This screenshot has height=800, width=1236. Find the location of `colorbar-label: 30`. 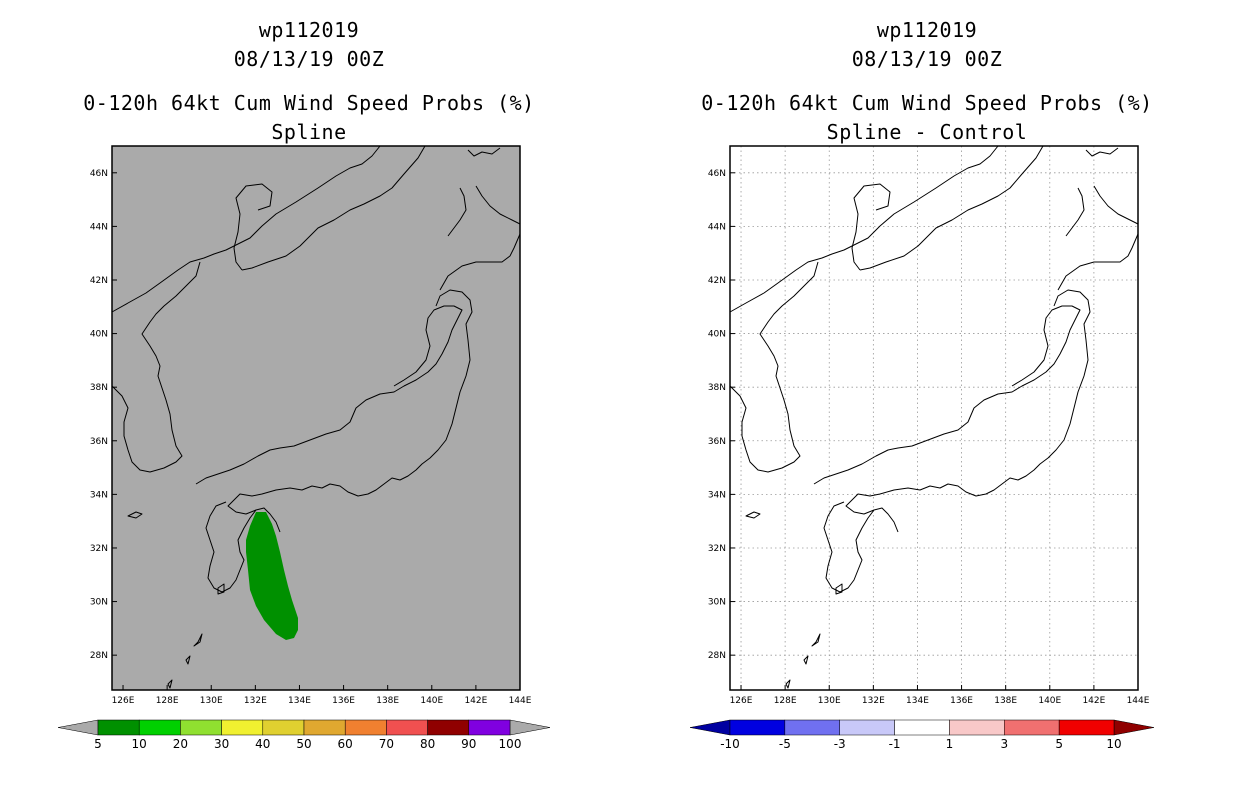

colorbar-label: 30 is located at coordinates (221, 744).